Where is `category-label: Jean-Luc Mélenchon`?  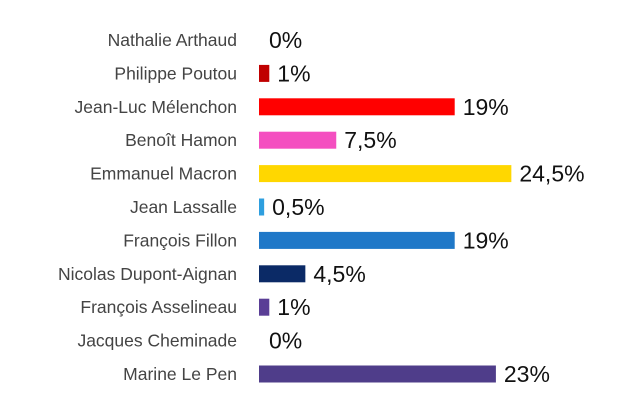 category-label: Jean-Luc Mélenchon is located at coordinates (156, 107).